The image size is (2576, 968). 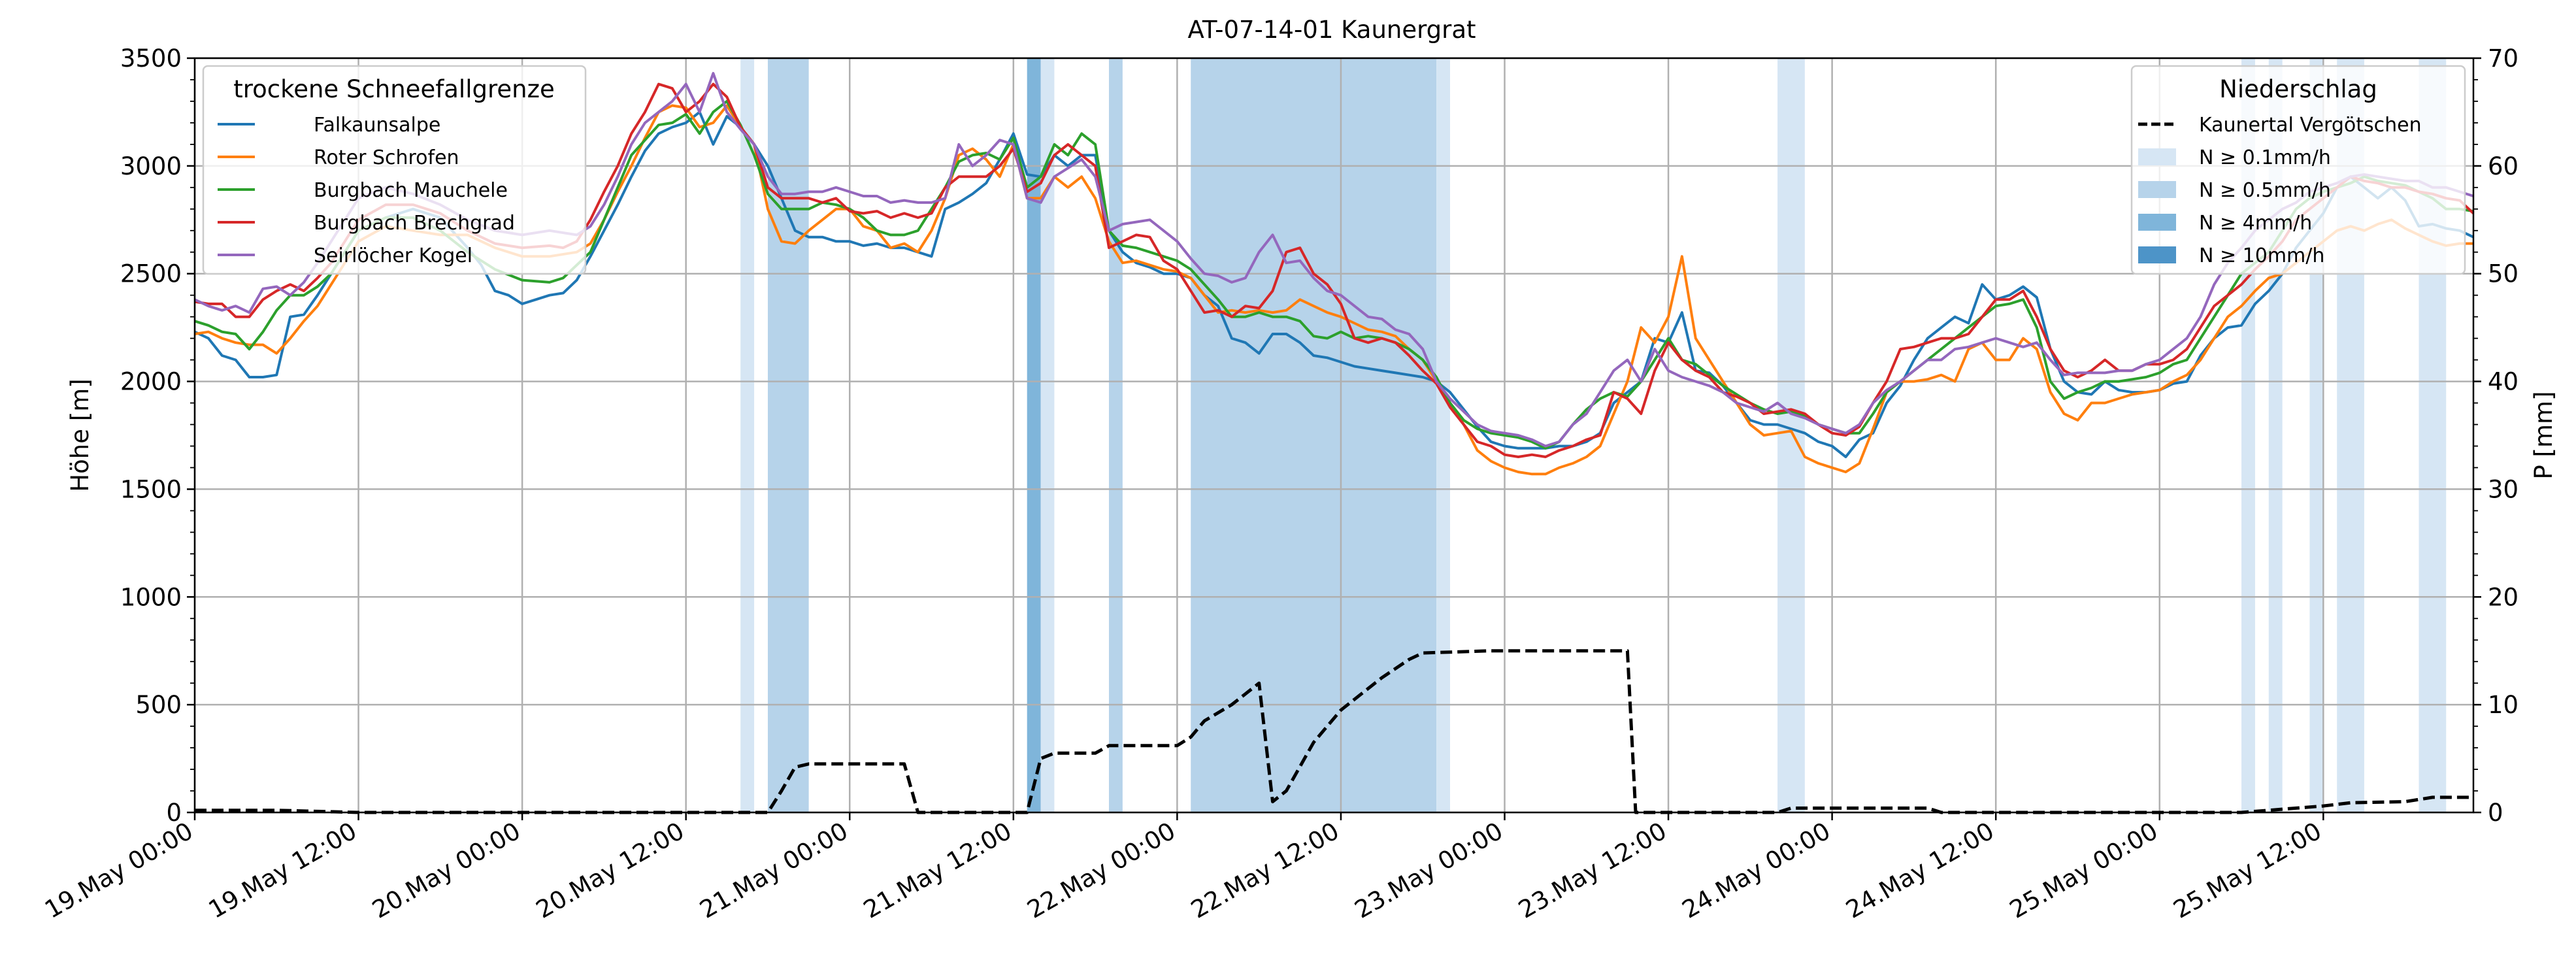 I want to click on precip-legend-label-1: N ≥ 0.1mm/h, so click(x=2265, y=157).